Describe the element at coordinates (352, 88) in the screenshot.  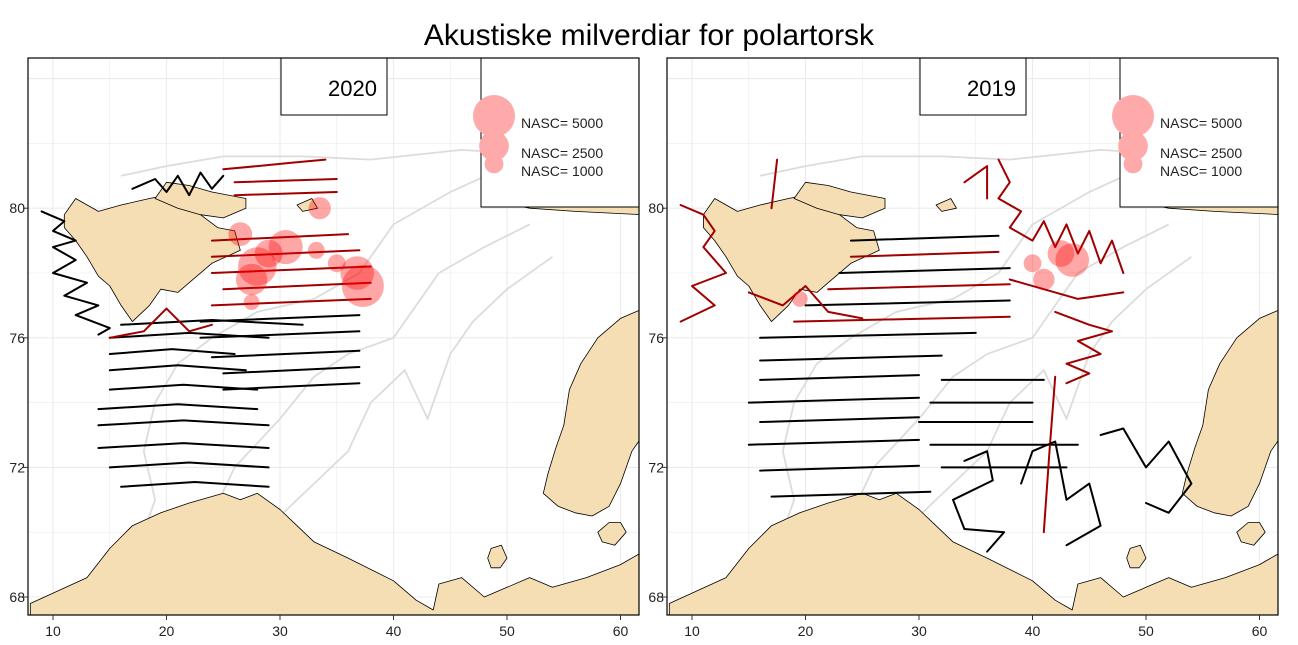
I see `year-label: 2020` at that location.